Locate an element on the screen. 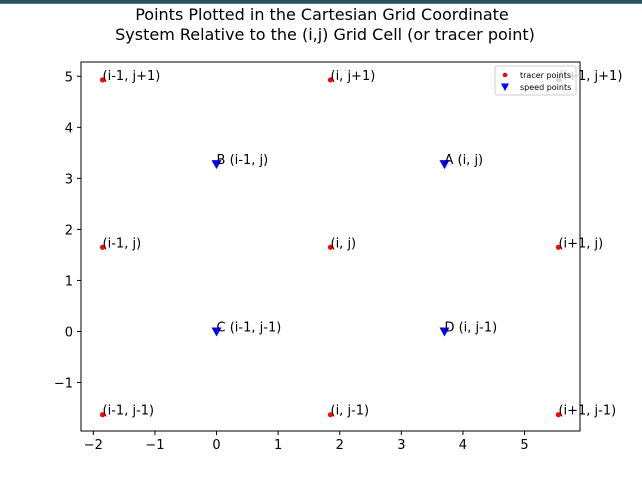 The image size is (642, 483). point-label: B (i-1, j) is located at coordinates (243, 160).